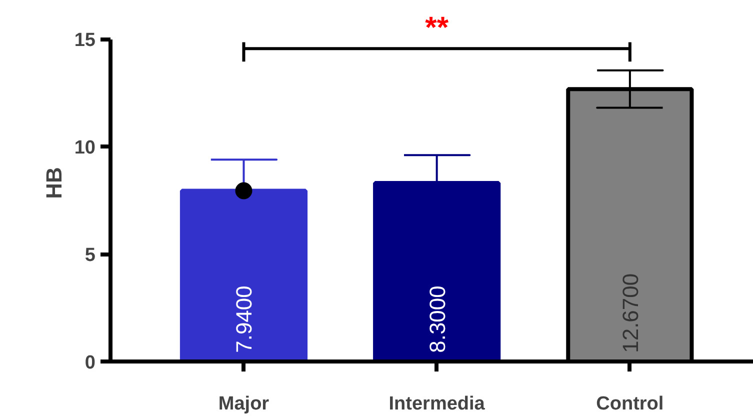  What do you see at coordinates (90, 363) in the screenshot?
I see `y-tick-label: 0` at bounding box center [90, 363].